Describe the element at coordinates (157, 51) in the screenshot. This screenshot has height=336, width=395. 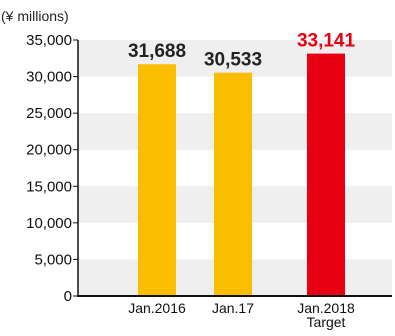
I see `data-label: 31,688` at that location.